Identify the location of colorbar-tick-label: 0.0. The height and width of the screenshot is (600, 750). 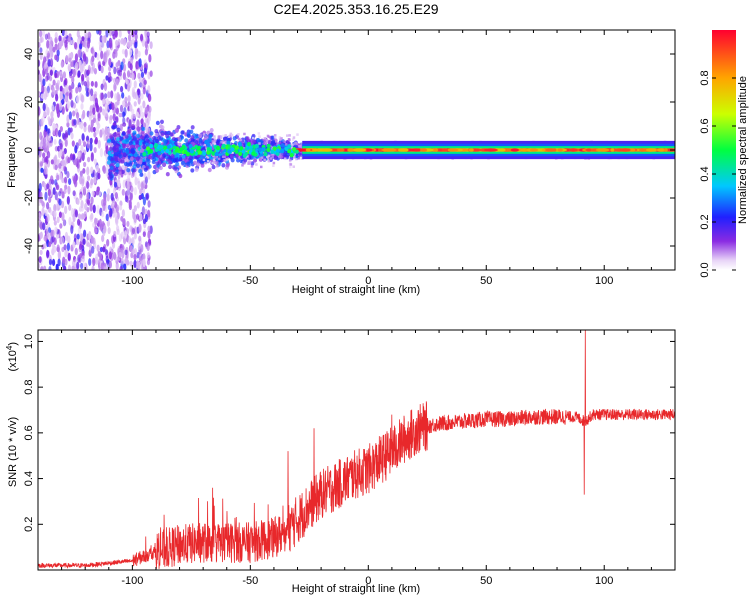
(705, 269).